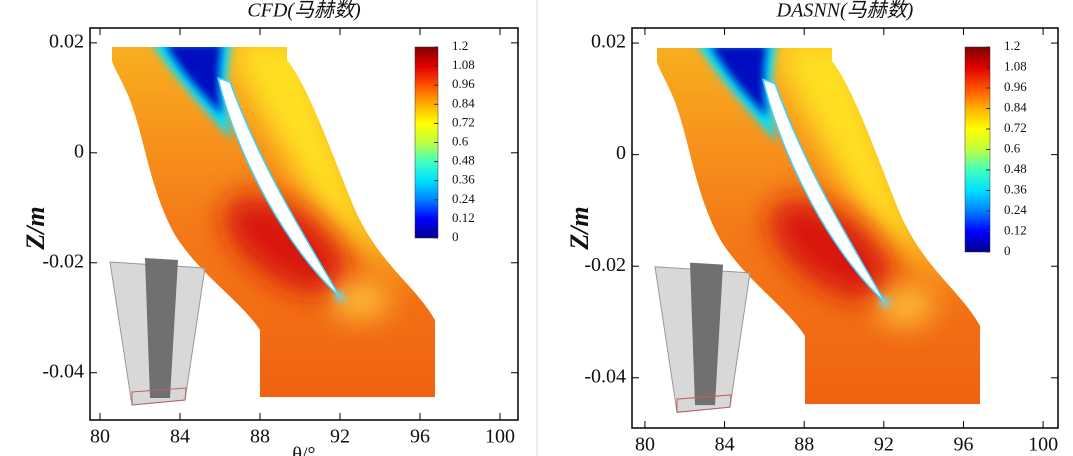  What do you see at coordinates (977, 149) in the screenshot?
I see `colorbar` at bounding box center [977, 149].